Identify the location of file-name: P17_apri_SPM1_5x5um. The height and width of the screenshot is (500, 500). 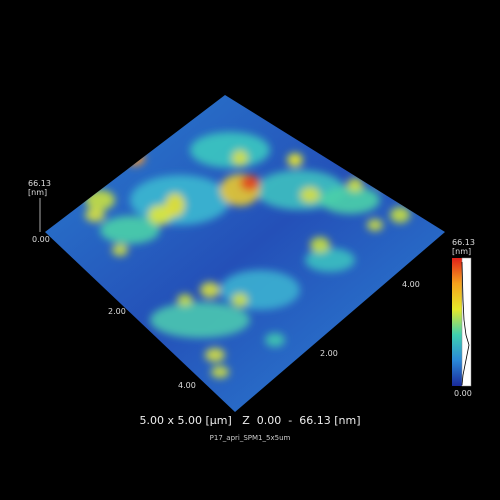
(250, 438).